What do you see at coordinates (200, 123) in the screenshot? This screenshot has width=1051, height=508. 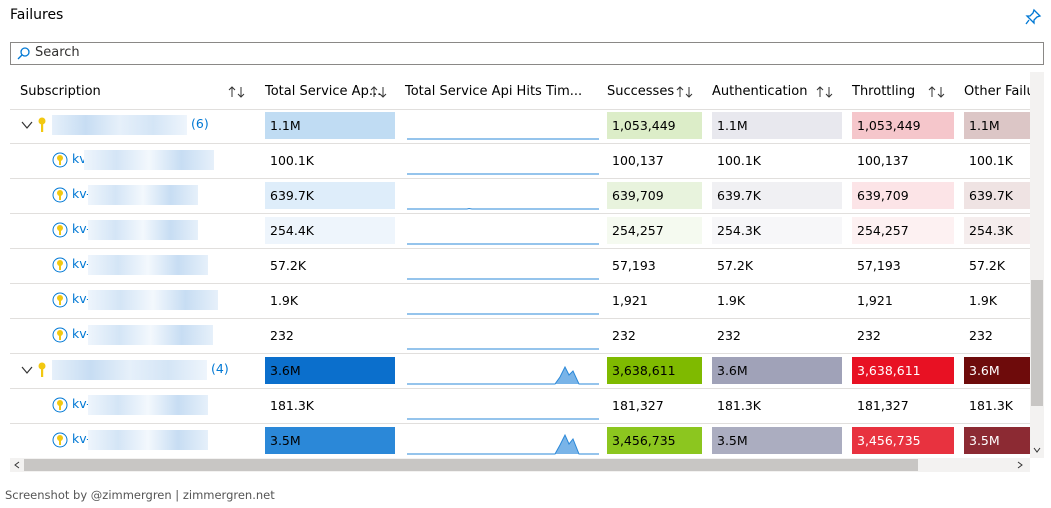 I see `group-count: (6)` at bounding box center [200, 123].